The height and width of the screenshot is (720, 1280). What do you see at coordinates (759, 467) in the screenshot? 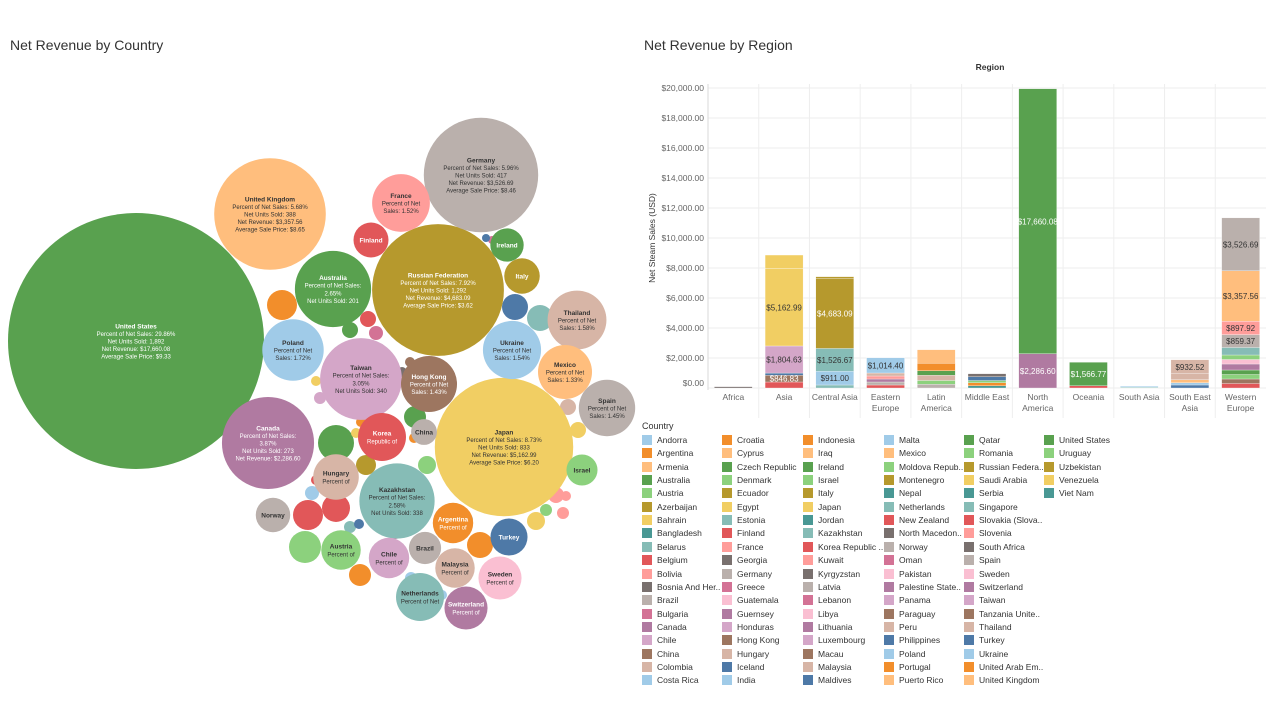
I see `legend-item-czech-republic: Czech Republic` at bounding box center [759, 467].